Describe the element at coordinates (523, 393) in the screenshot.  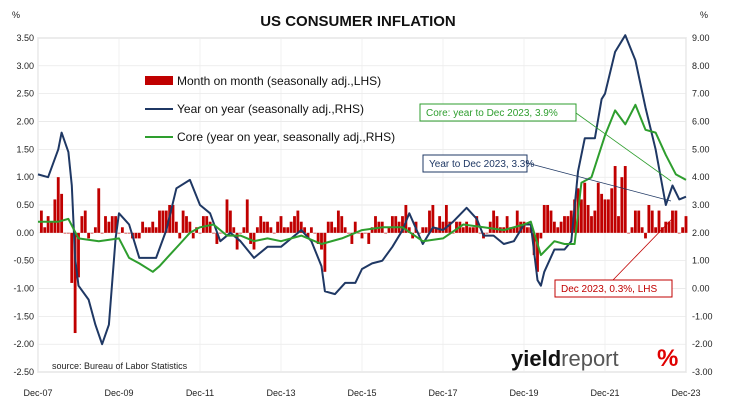
I see `x-tick-label: Dec-19` at that location.